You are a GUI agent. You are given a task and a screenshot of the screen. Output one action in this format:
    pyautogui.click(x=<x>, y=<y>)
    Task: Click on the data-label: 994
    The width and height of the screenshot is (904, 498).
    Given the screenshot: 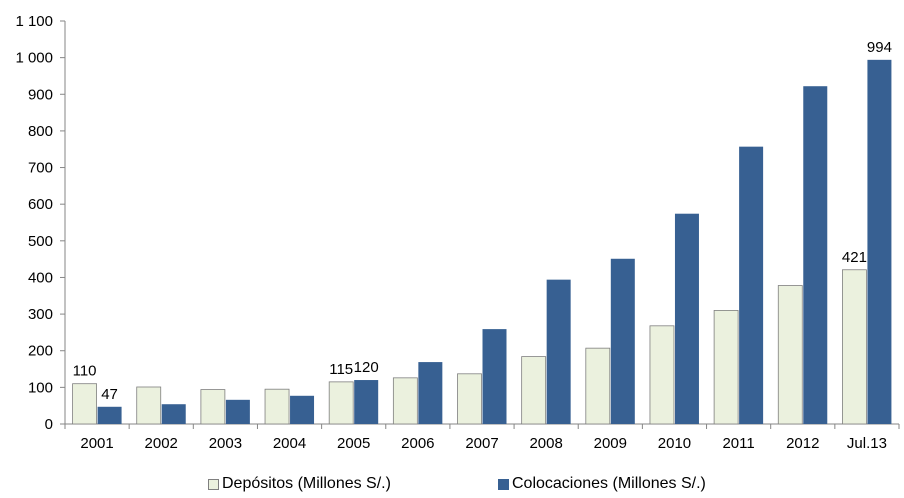 What is the action you would take?
    pyautogui.click(x=879, y=47)
    